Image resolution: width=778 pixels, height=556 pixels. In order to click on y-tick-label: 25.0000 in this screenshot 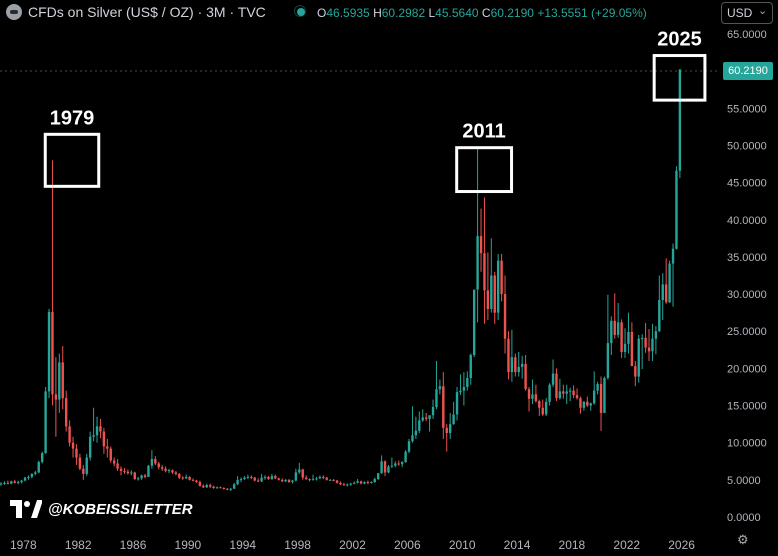, I will do `click(747, 332)`.